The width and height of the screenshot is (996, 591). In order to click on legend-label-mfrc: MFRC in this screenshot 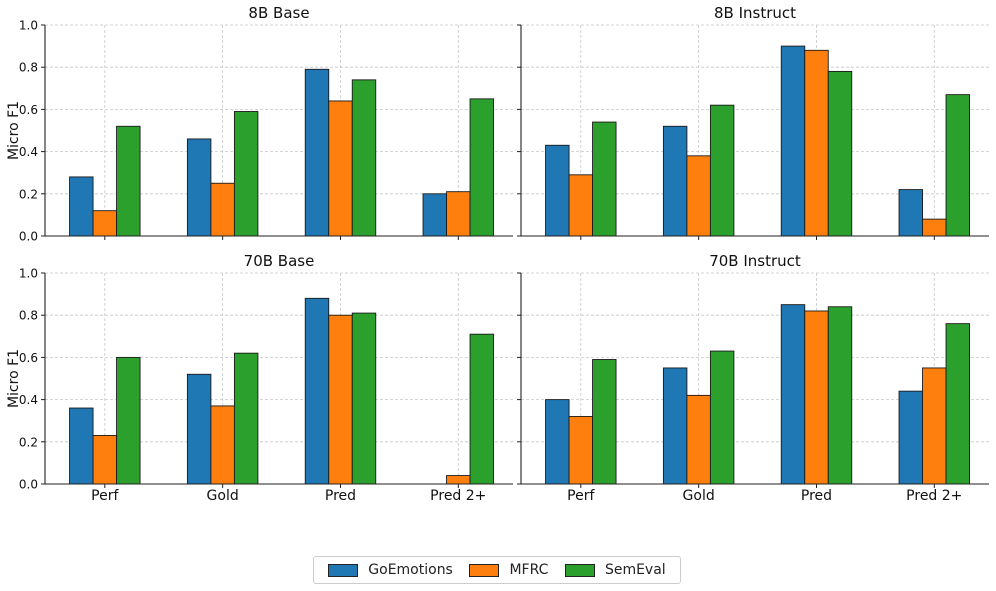, I will do `click(529, 570)`.